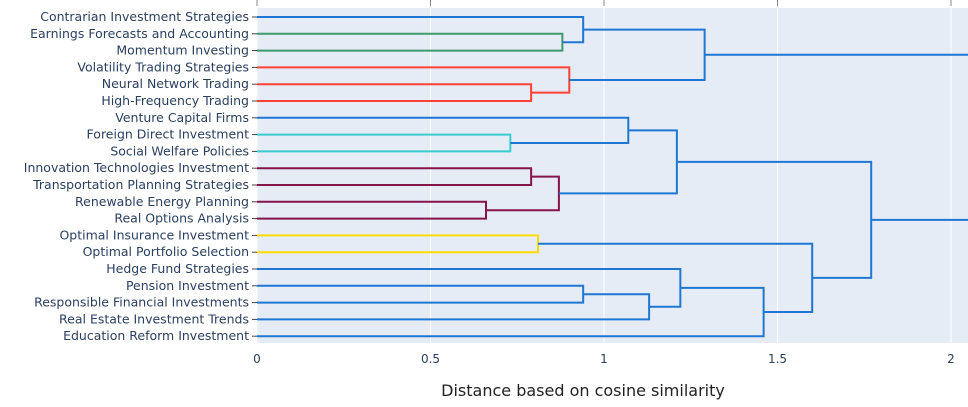 This screenshot has width=968, height=407. I want to click on leaf-label: Contrarian Investment Strategies, so click(144, 16).